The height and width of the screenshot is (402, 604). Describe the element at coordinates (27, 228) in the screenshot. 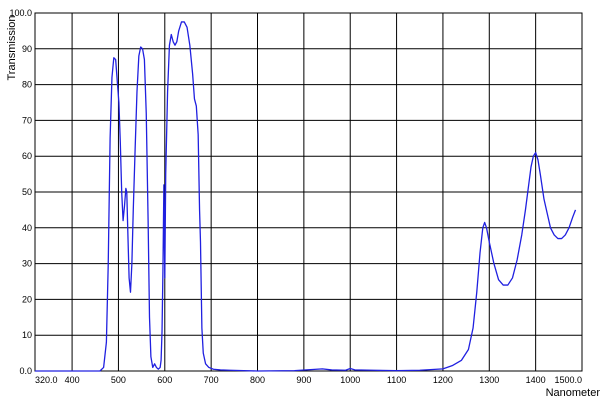

I see `y-tick-label: 40` at that location.